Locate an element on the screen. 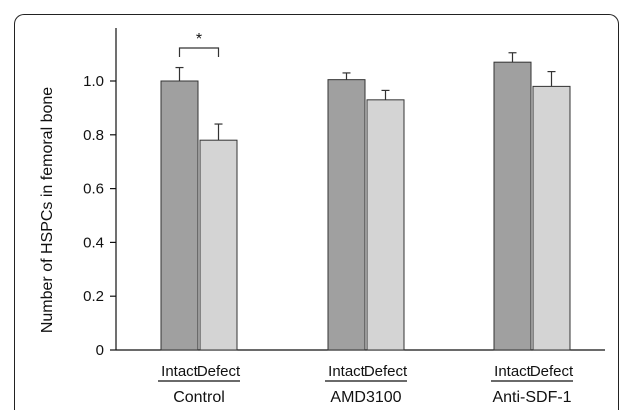 The height and width of the screenshot is (410, 633). y-tick-label: 0.8 is located at coordinates (93, 135).